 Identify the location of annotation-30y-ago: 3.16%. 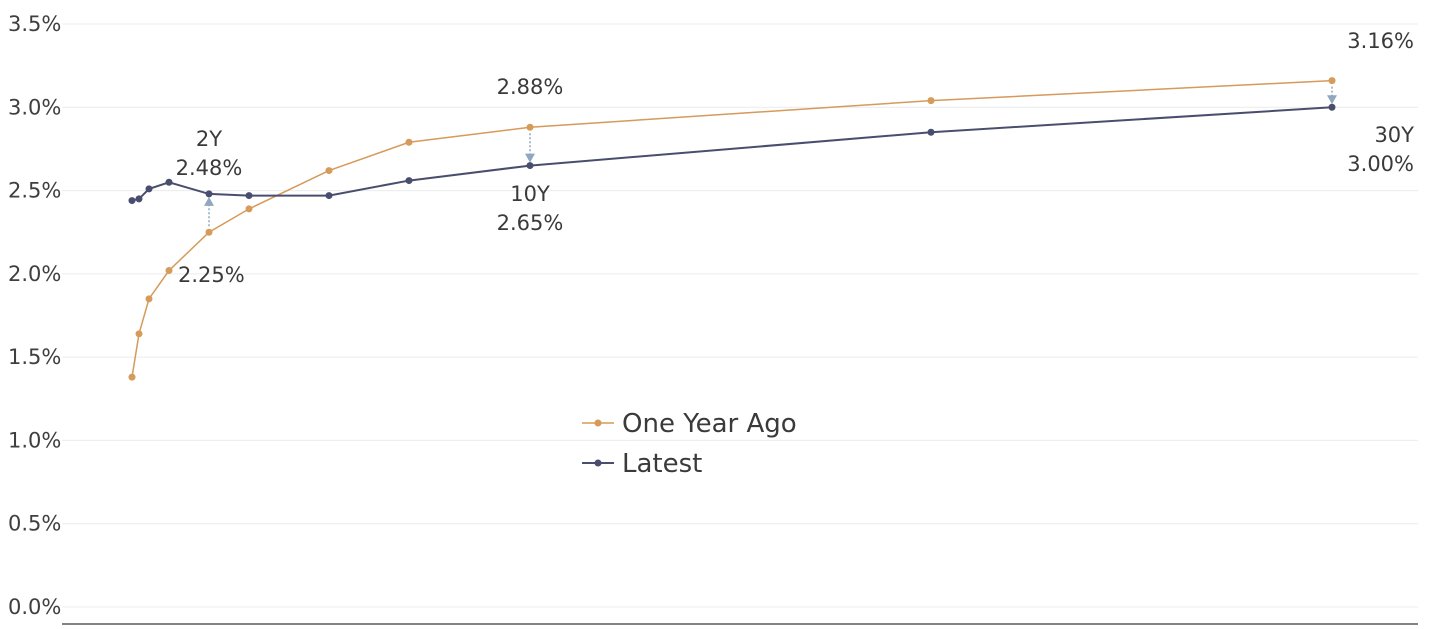
(1380, 41).